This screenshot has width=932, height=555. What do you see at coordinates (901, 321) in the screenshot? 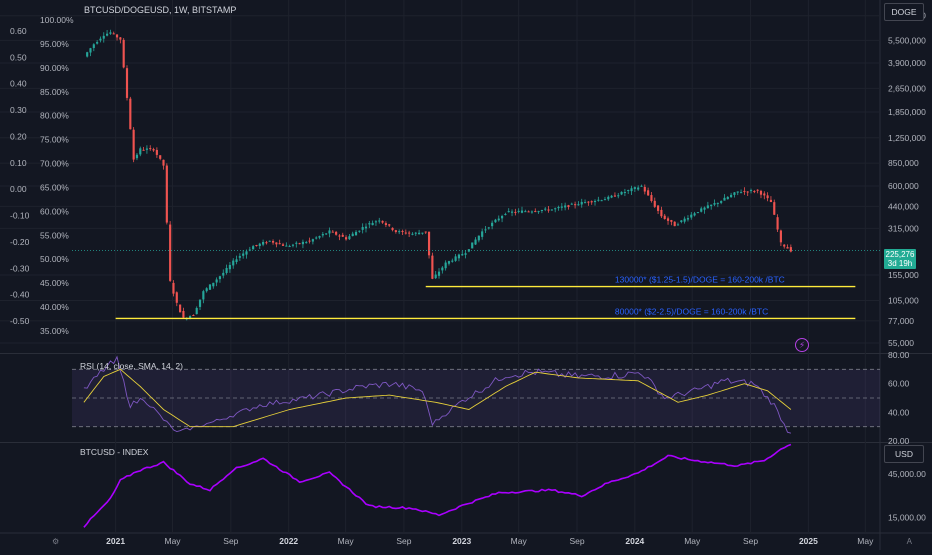
I see `right-axis-label: 77,000` at bounding box center [901, 321].